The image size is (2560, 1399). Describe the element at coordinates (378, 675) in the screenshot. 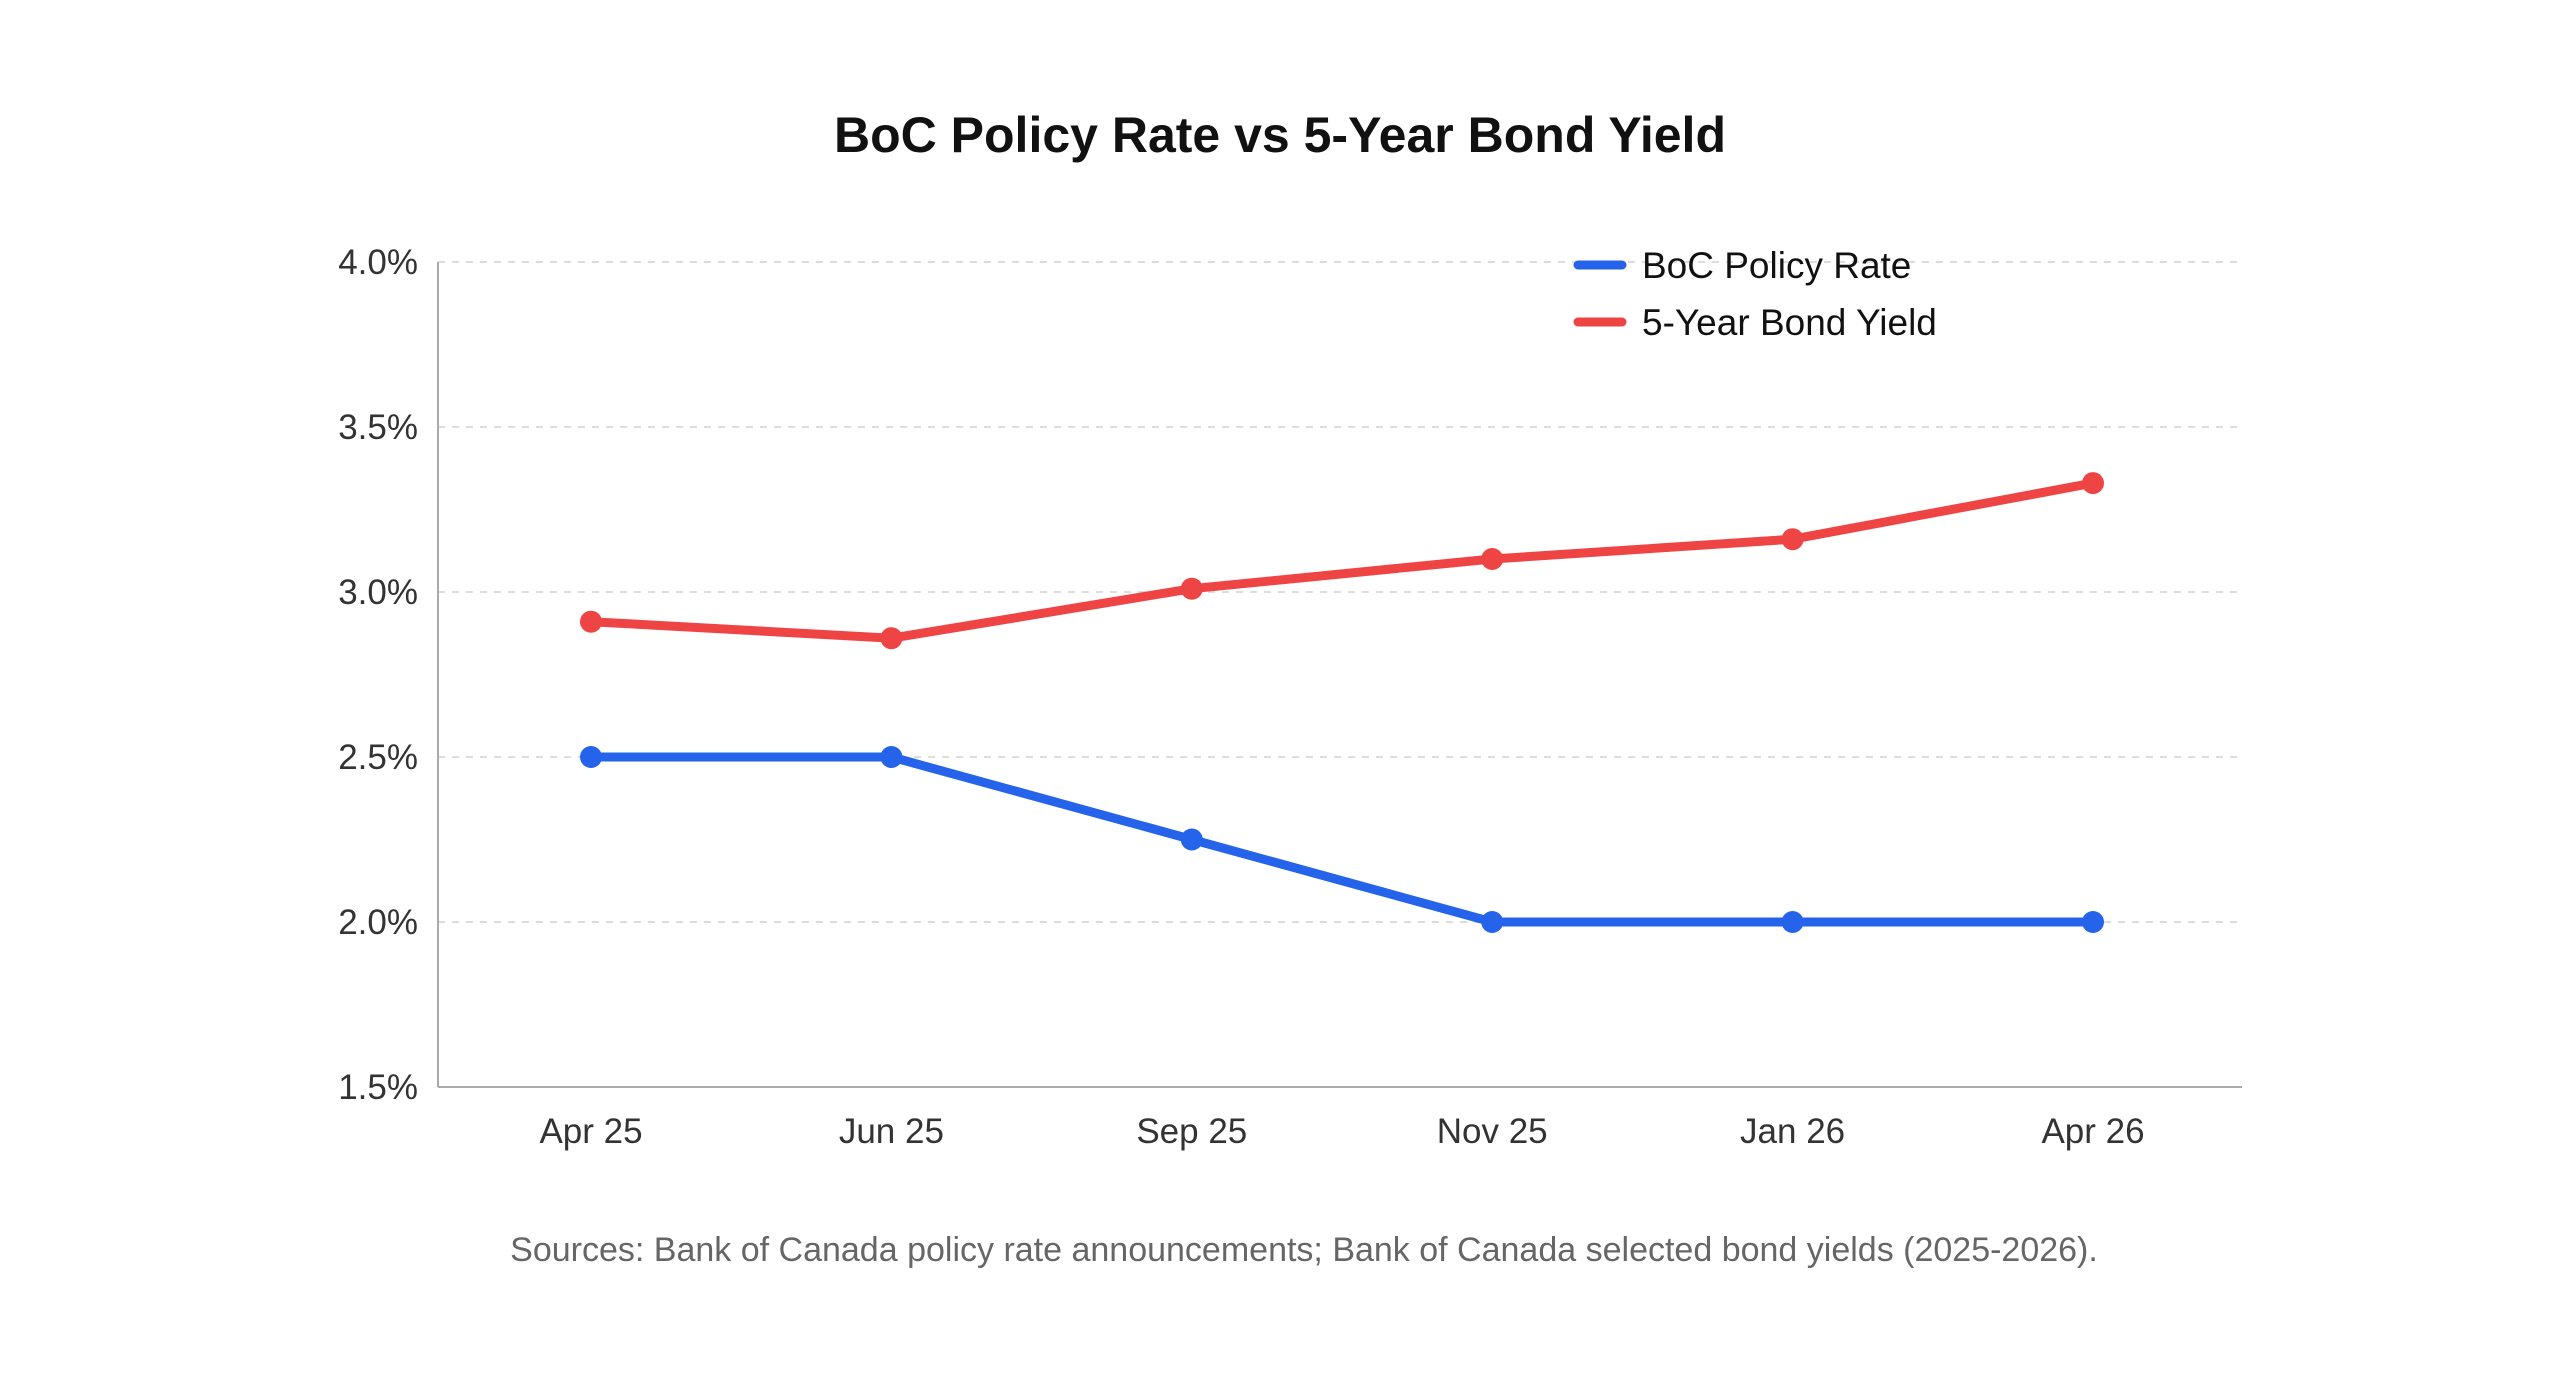

I see `y-axis-ticks: 1.5% 2.0% 2.5% 3.0% 3.5% 4.0%` at that location.